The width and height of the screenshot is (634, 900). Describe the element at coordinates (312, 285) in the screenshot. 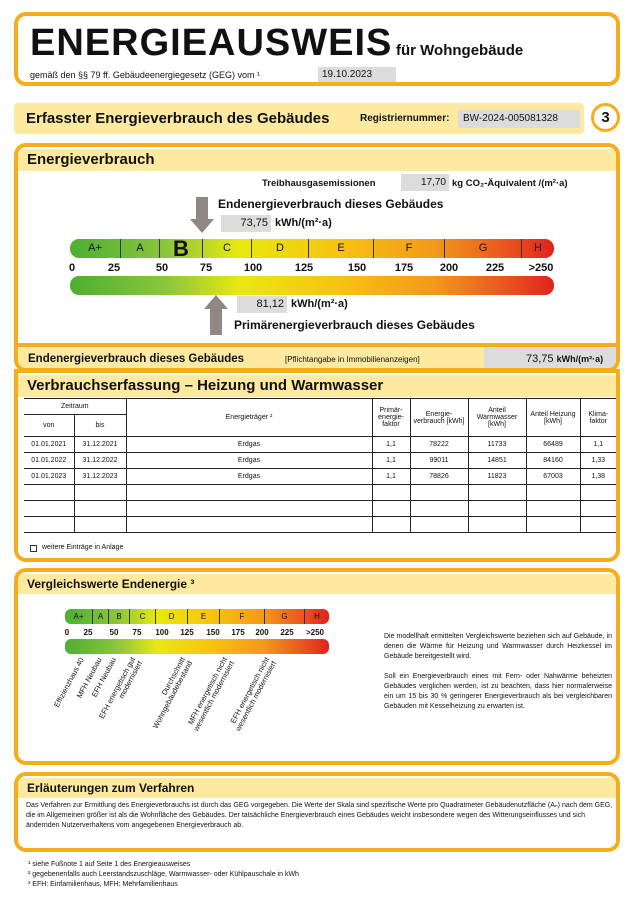

I see `gradient-bar` at that location.